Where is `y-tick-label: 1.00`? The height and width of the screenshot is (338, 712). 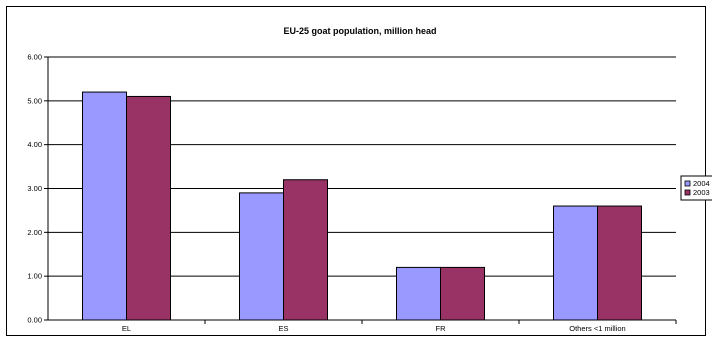 y-tick-label: 1.00 is located at coordinates (34, 276).